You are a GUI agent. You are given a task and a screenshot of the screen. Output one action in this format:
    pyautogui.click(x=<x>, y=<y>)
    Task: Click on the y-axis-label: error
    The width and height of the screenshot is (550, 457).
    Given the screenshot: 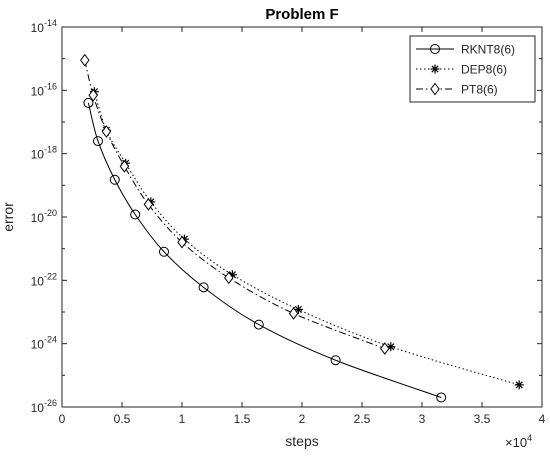 What is the action you would take?
    pyautogui.click(x=8, y=217)
    